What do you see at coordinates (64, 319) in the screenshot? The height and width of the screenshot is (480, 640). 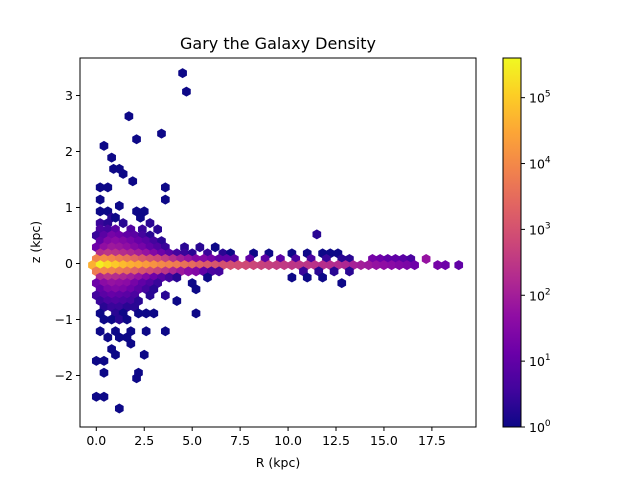 I see `y-tick-label: −1` at bounding box center [64, 319].